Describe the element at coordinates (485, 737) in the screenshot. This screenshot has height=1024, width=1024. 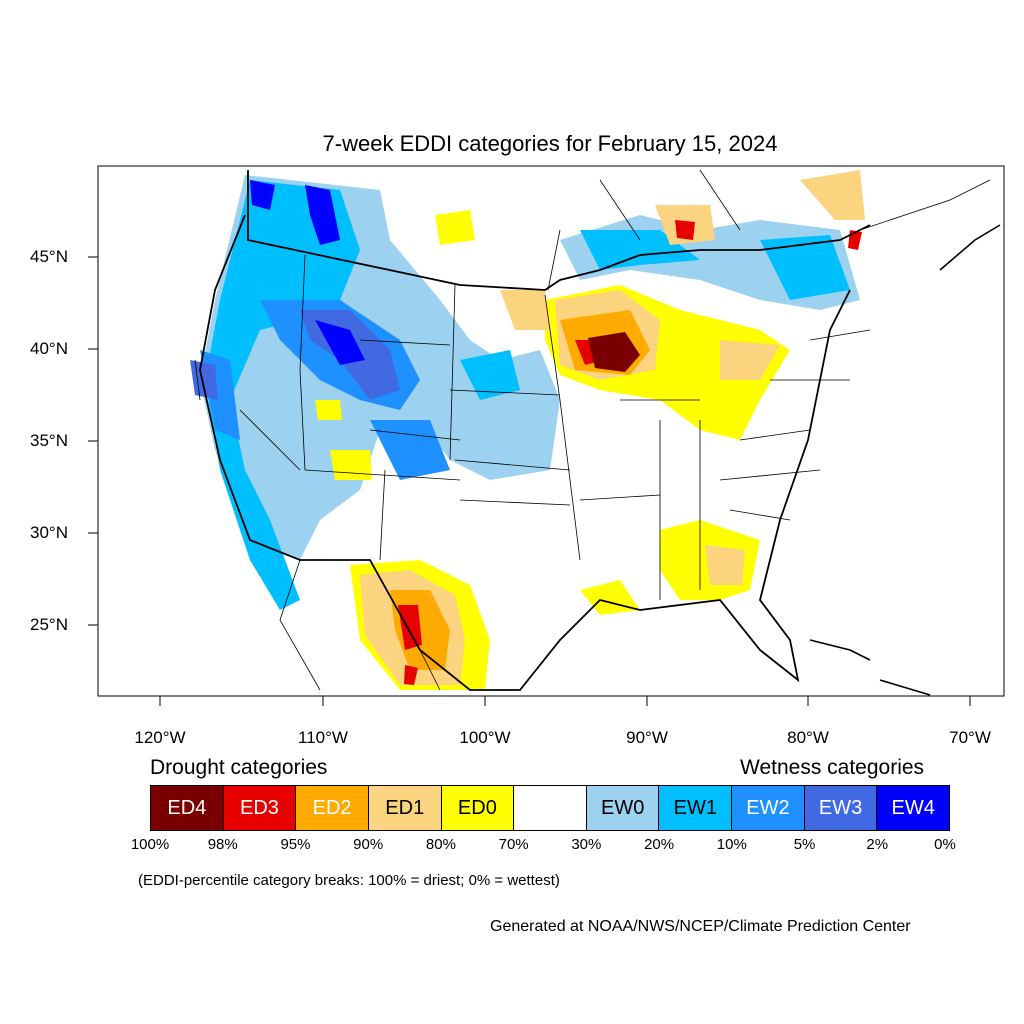
I see `lon-label: 100°W` at that location.